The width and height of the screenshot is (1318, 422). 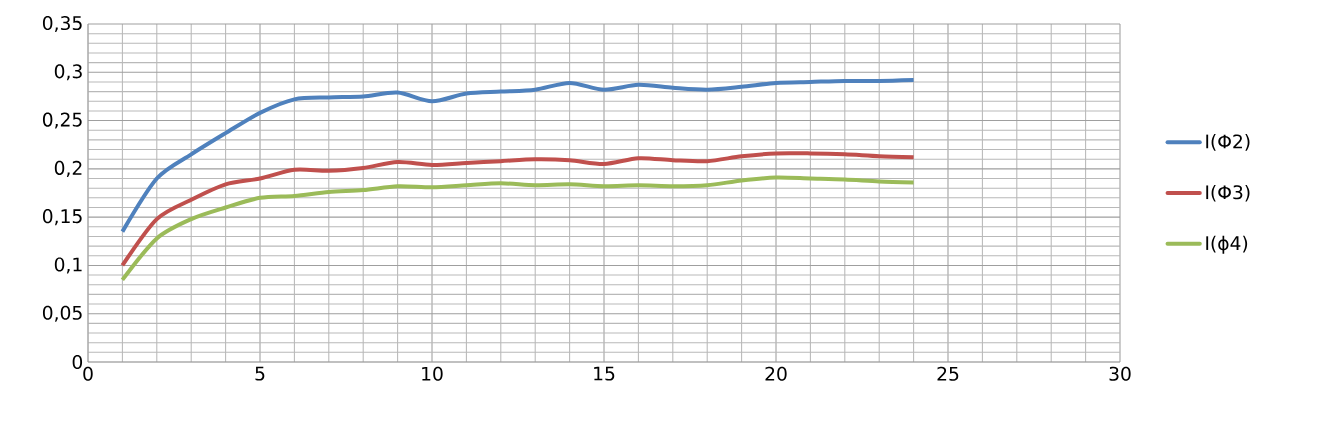 I want to click on y-tick-label: 0,1, so click(x=68, y=265).